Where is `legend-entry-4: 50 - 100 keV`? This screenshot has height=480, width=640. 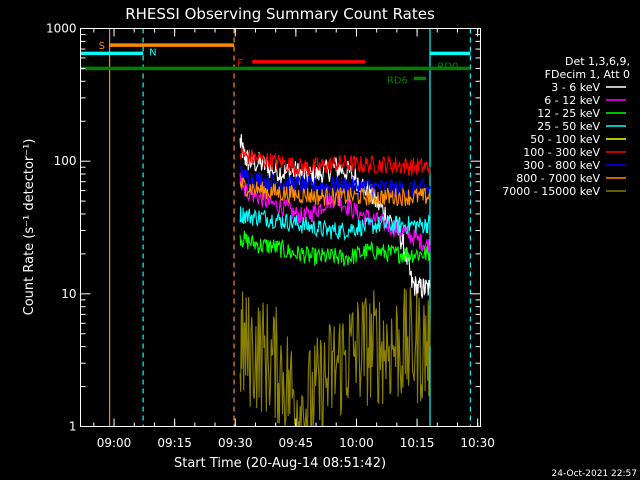
legend-entry-4: 50 - 100 keV is located at coordinates (565, 139).